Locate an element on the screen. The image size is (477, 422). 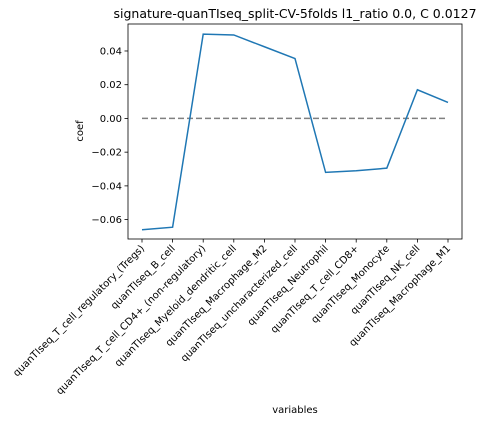
y-tick-label: −0.02 is located at coordinates (106, 153).